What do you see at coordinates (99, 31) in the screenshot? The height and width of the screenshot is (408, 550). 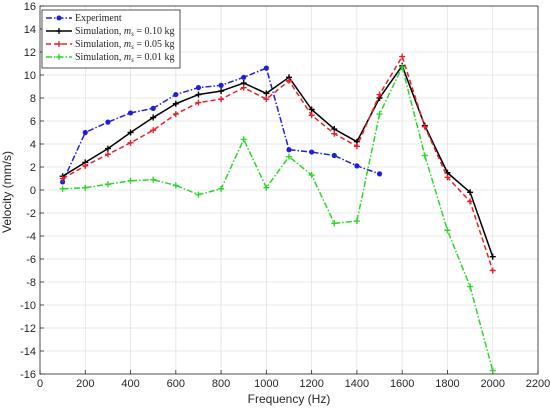 I see `legend-sim-010-prefix: Simulation,` at bounding box center [99, 31].